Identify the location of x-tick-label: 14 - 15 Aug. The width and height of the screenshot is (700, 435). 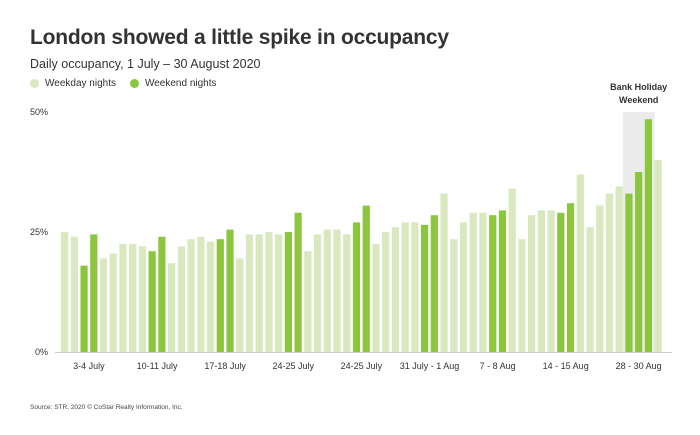
(566, 366).